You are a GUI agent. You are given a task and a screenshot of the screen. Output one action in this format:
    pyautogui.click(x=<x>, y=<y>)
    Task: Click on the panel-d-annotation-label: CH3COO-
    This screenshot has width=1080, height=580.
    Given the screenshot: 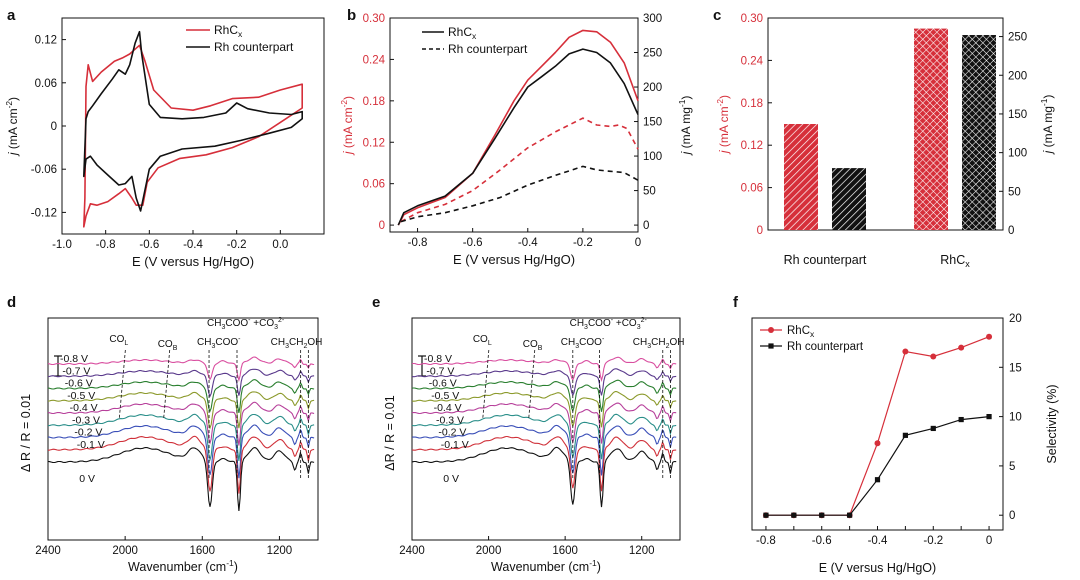 What is the action you would take?
    pyautogui.click(x=219, y=343)
    